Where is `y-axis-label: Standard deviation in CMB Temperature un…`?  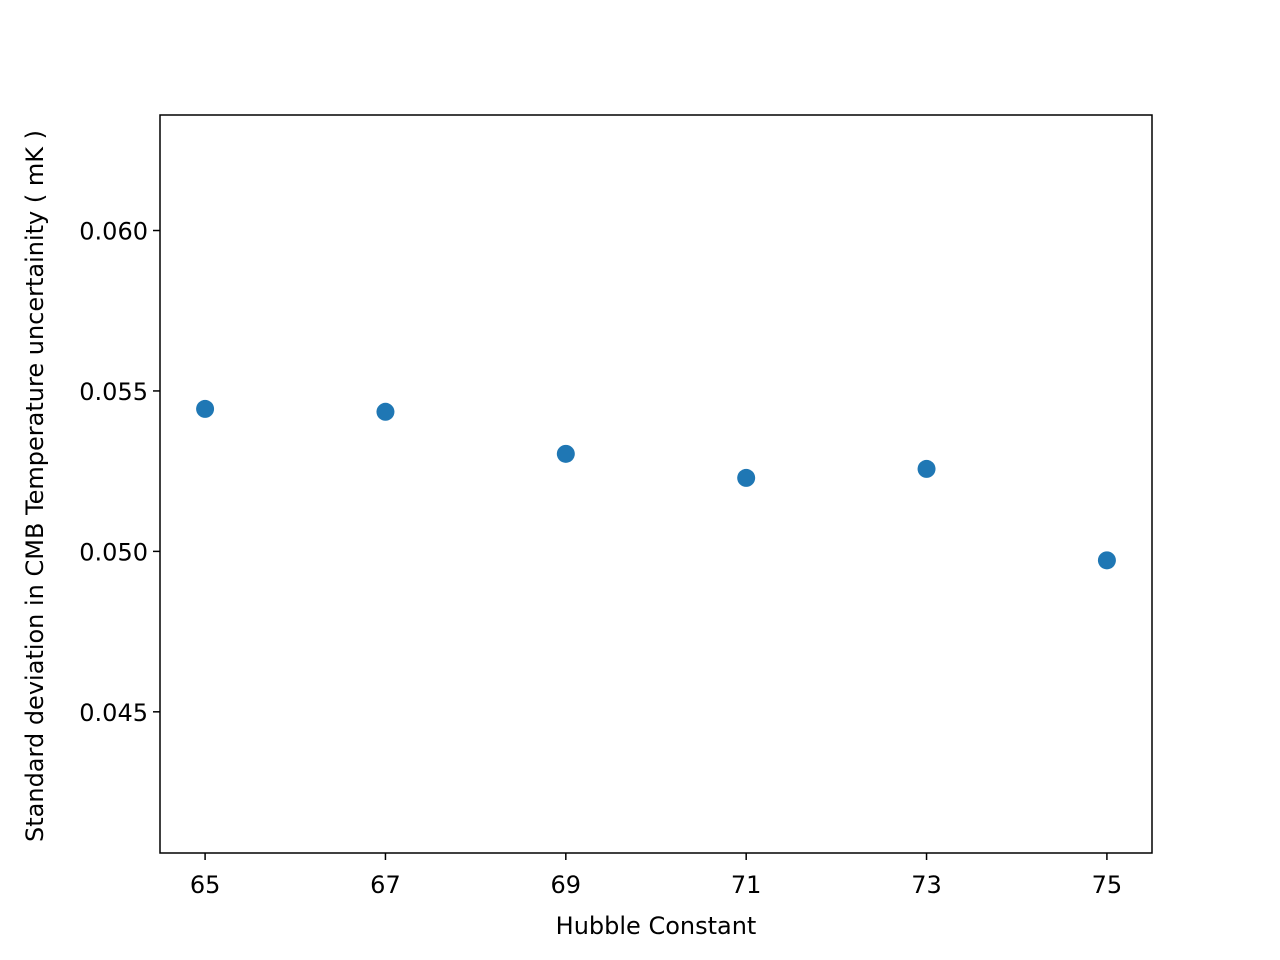
y-axis-label: Standard deviation in CMB Temperature un… is located at coordinates (35, 486).